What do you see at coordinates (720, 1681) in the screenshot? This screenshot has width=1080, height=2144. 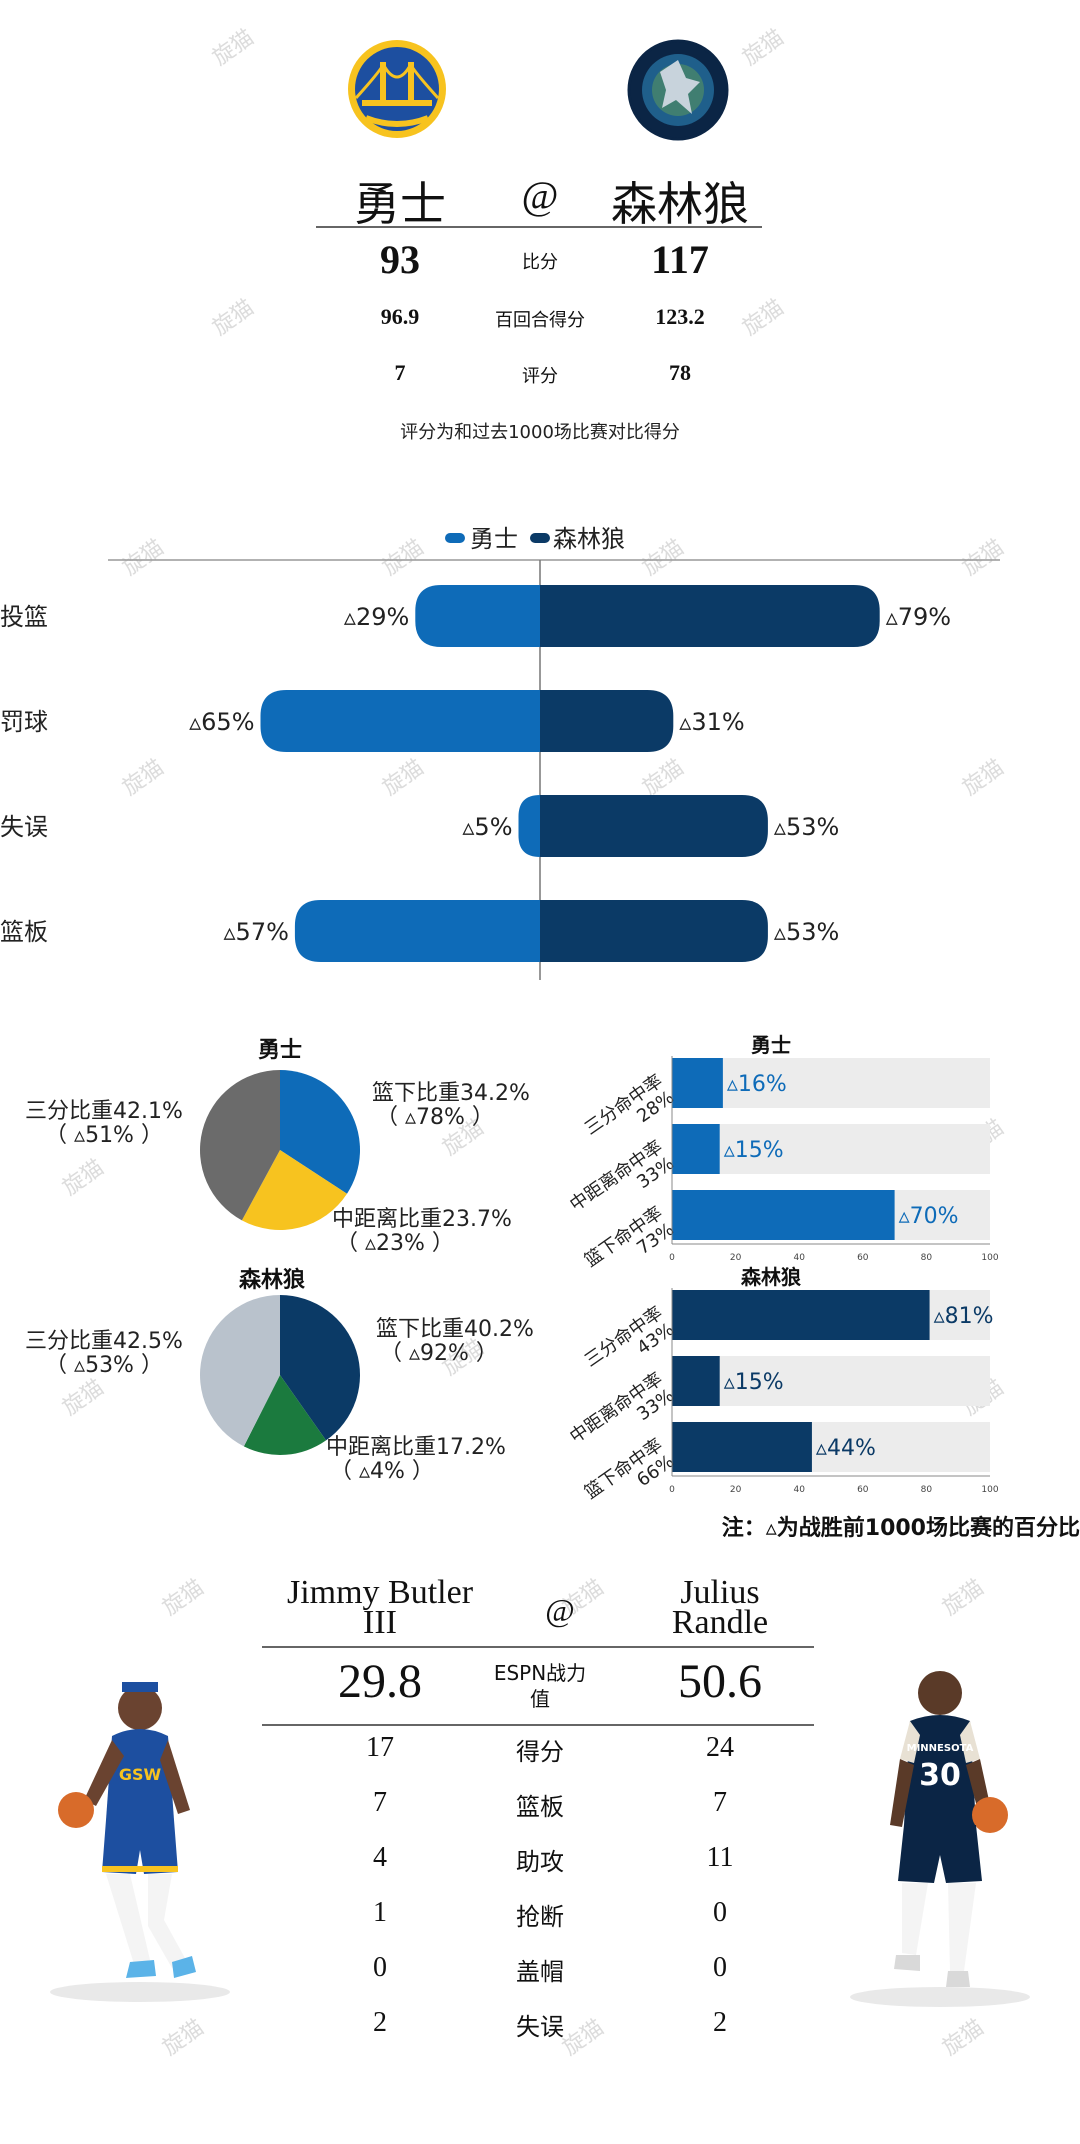 I see `away-espn-rating: 50.6` at bounding box center [720, 1681].